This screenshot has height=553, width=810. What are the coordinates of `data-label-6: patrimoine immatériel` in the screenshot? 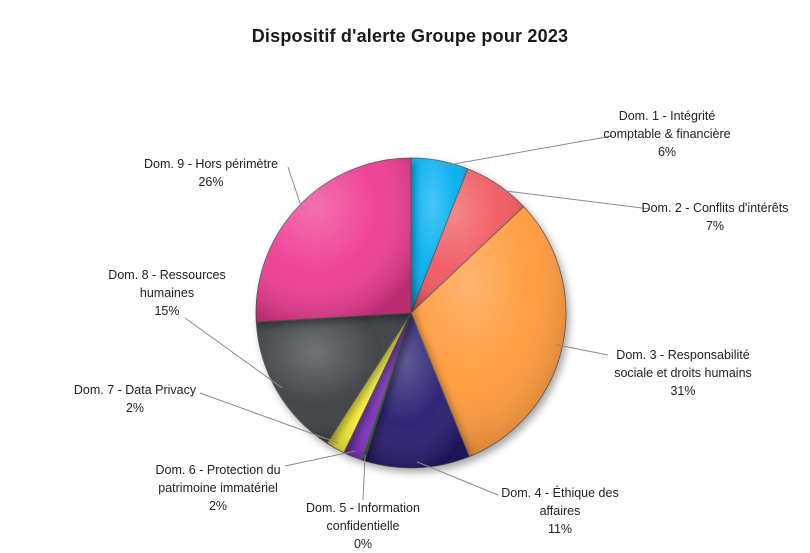 It's located at (217, 488).